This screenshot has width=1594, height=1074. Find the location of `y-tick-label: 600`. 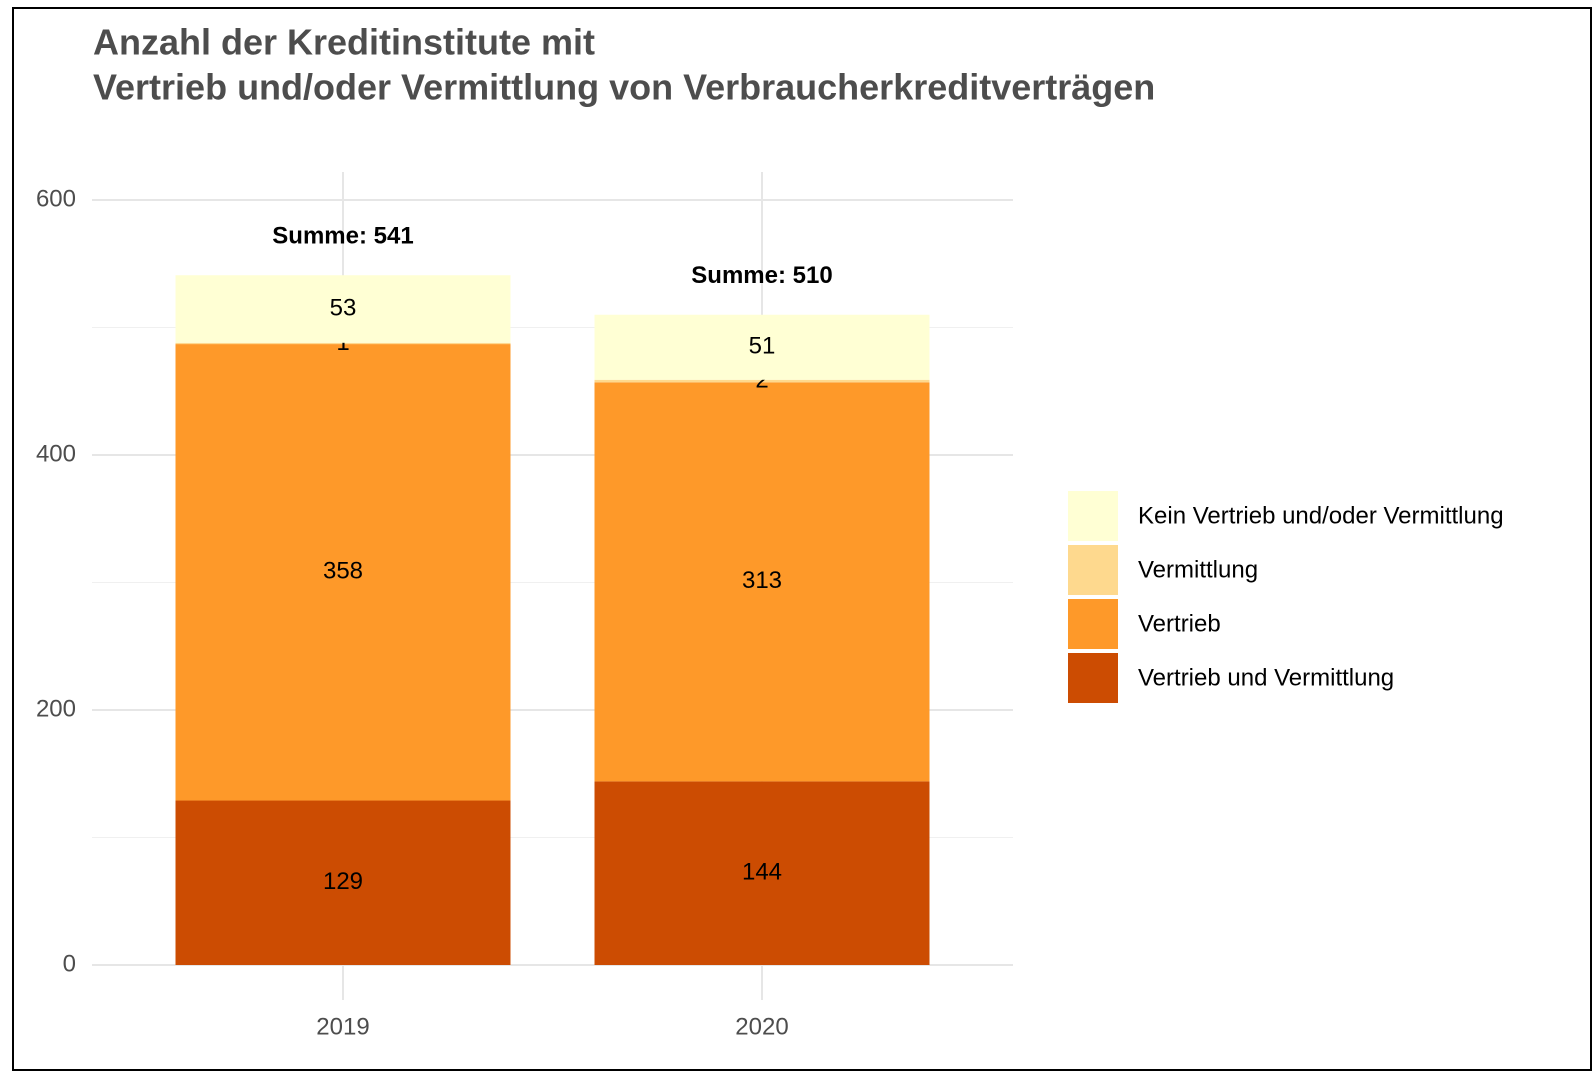

y-tick-label: 600 is located at coordinates (56, 198).